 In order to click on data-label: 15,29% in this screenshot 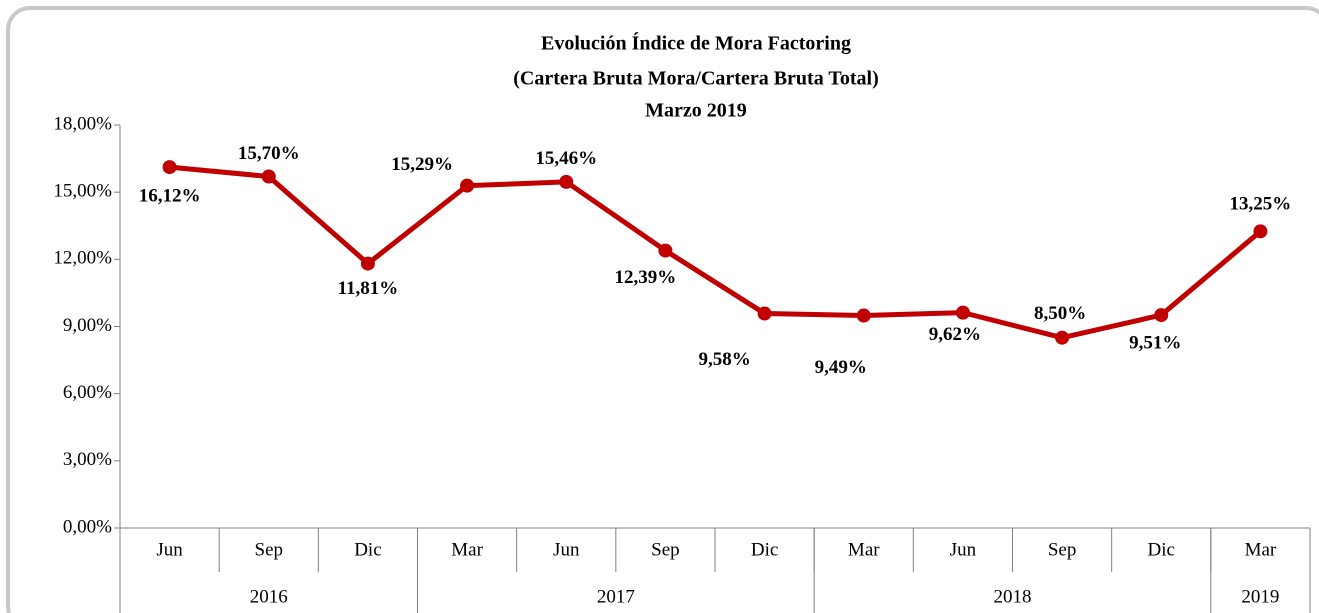, I will do `click(422, 164)`.